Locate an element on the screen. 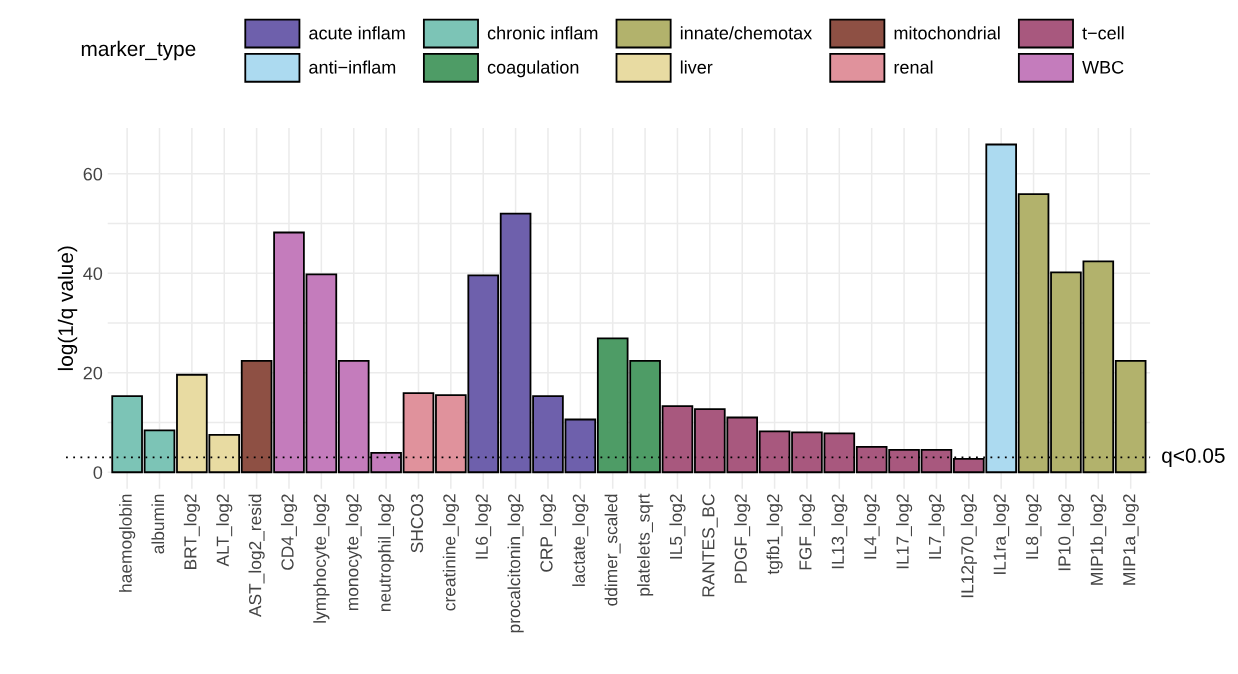  x-tick-label: AST_log2_resid is located at coordinates (256, 555).